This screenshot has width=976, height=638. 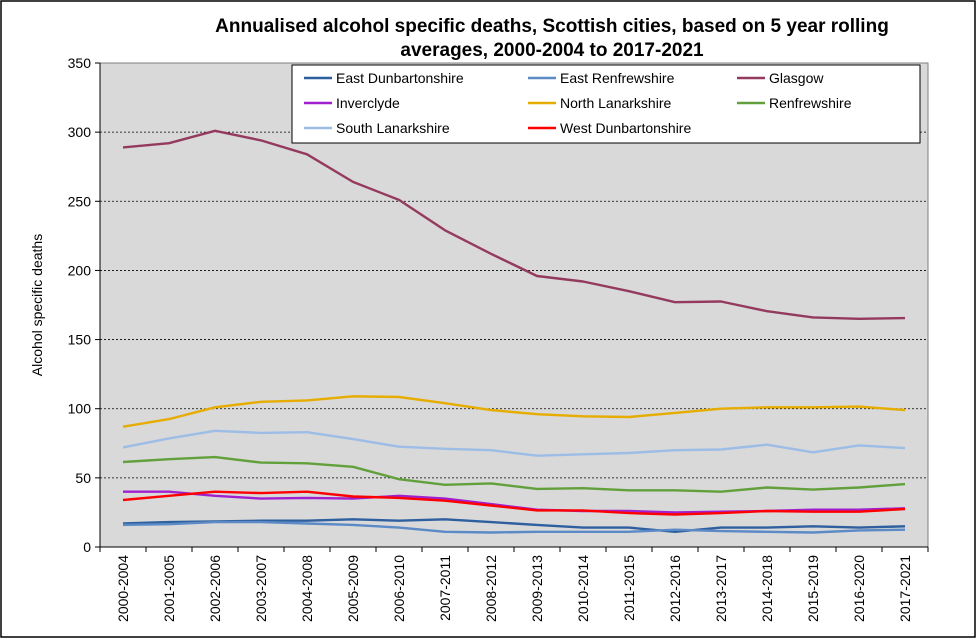 I want to click on y-tick-label: 0, so click(x=87, y=547).